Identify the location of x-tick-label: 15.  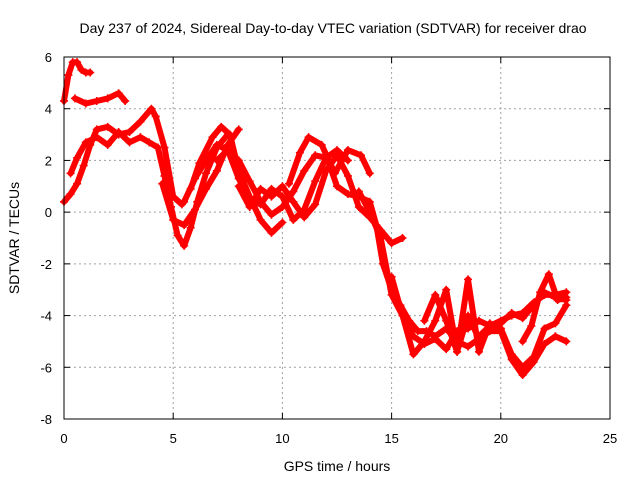
(391, 438).